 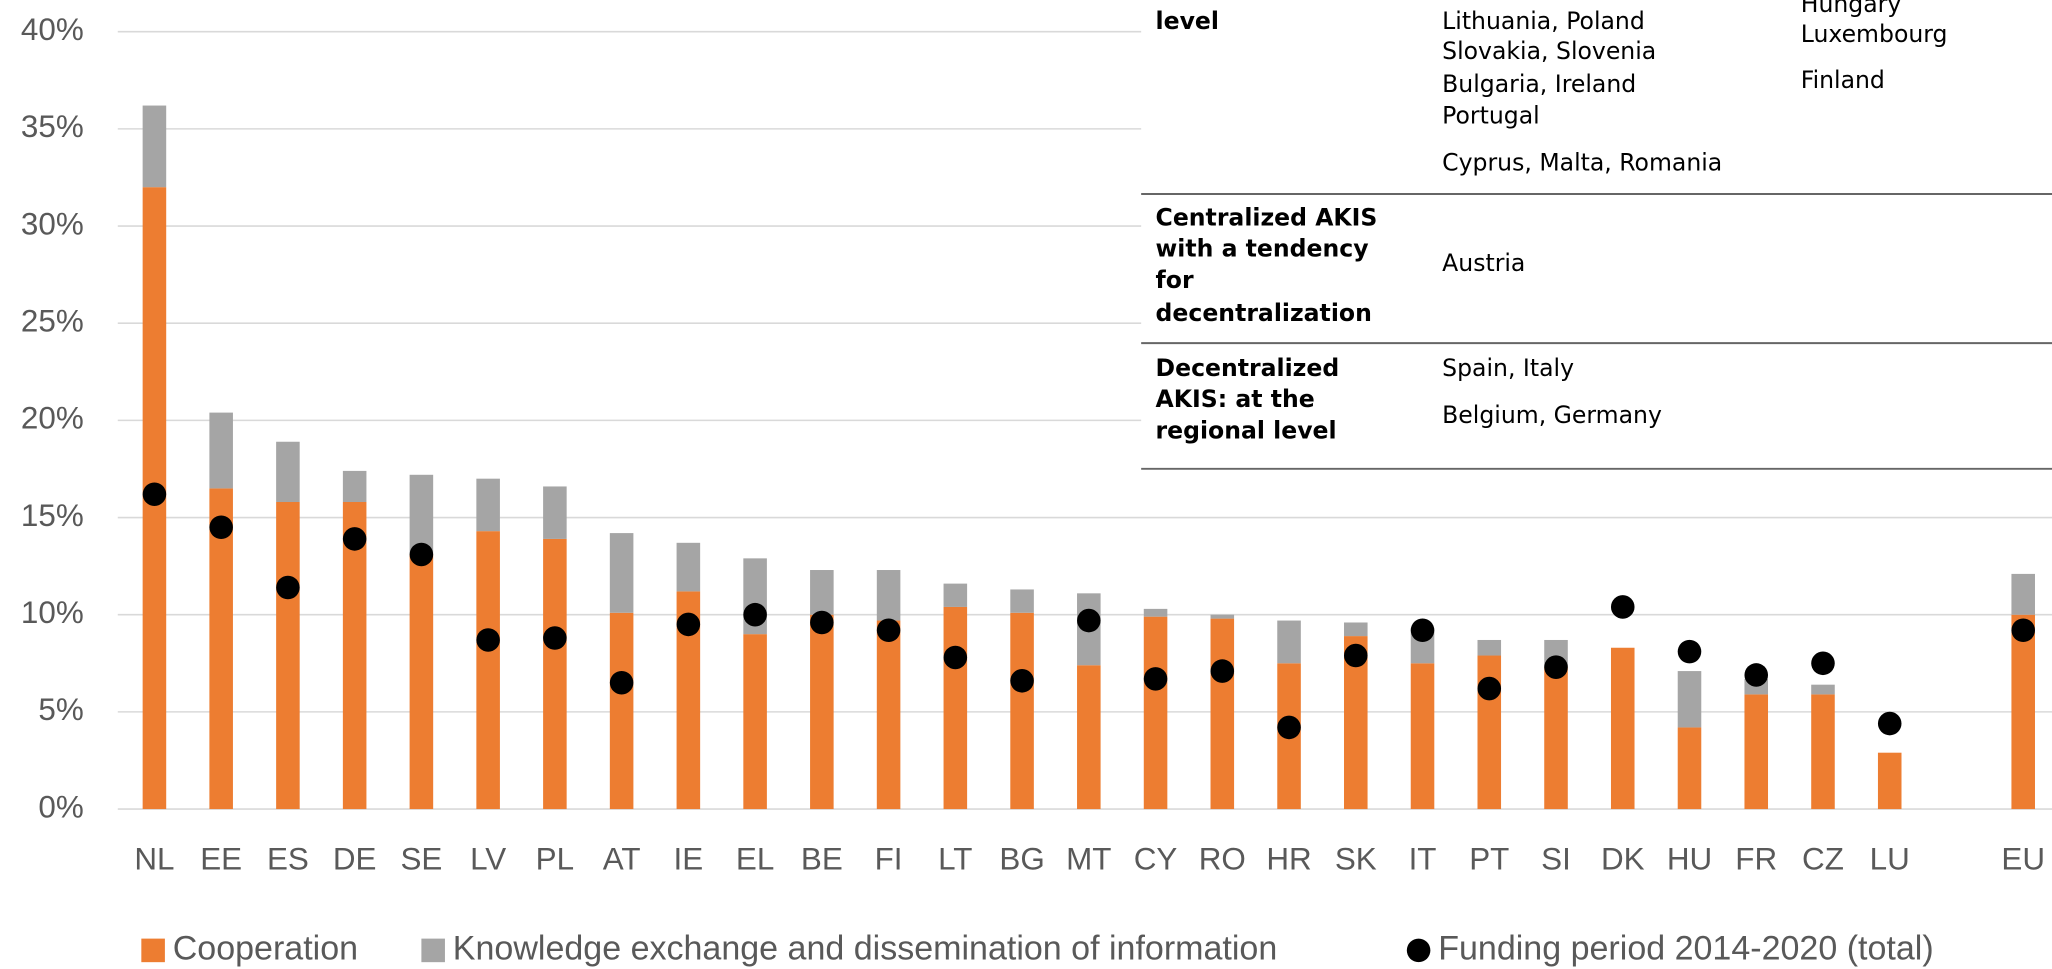 I want to click on x-tick-label: EE, so click(x=221, y=859).